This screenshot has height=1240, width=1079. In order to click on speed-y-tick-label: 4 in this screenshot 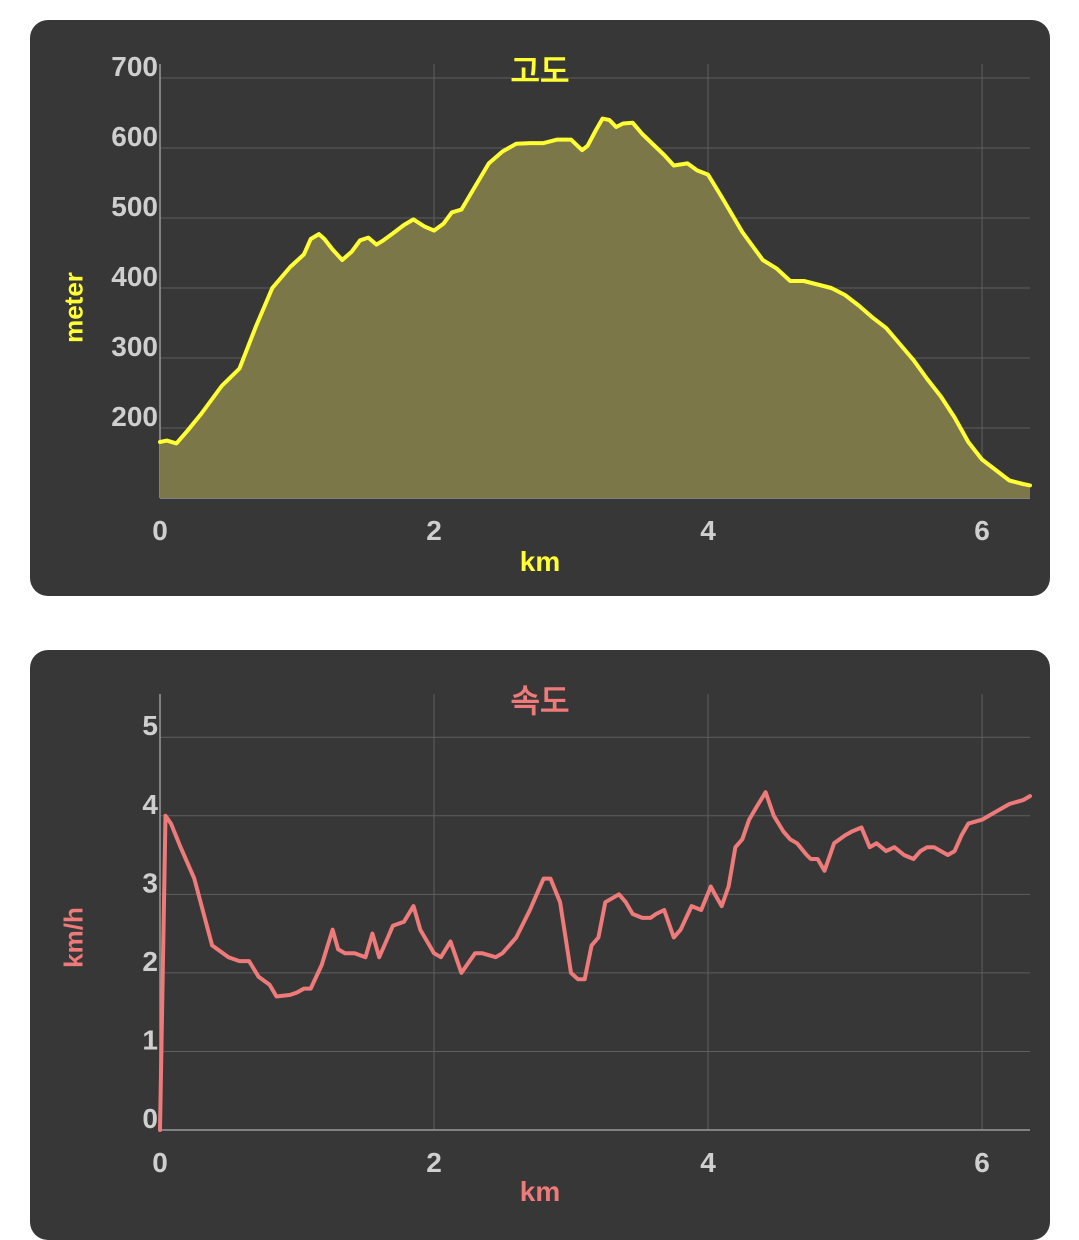, I will do `click(150, 804)`.